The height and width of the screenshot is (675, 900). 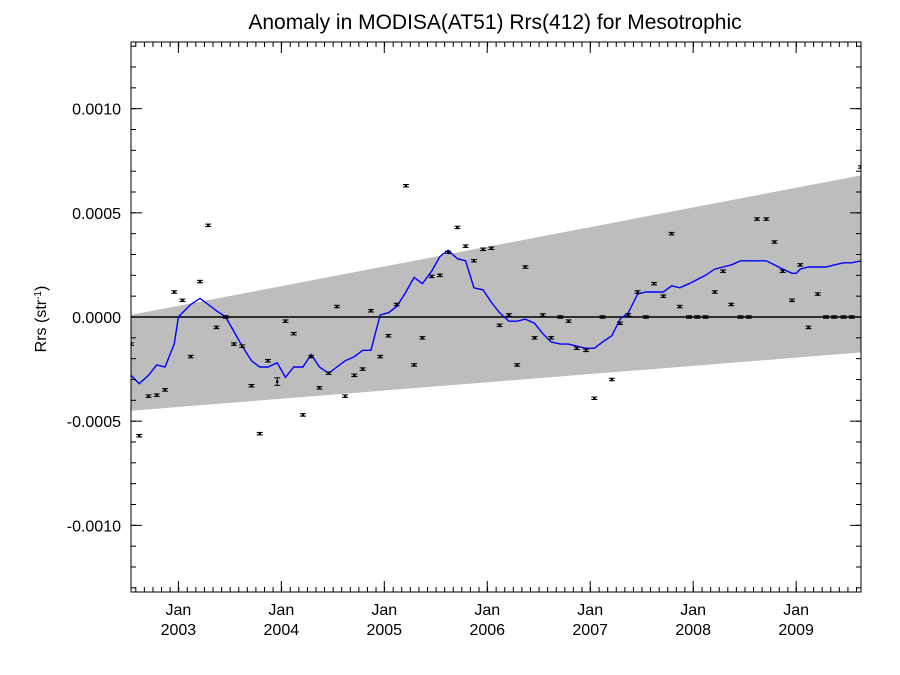 What do you see at coordinates (41, 325) in the screenshot?
I see `y-axis-label-main: Rrs (str` at bounding box center [41, 325].